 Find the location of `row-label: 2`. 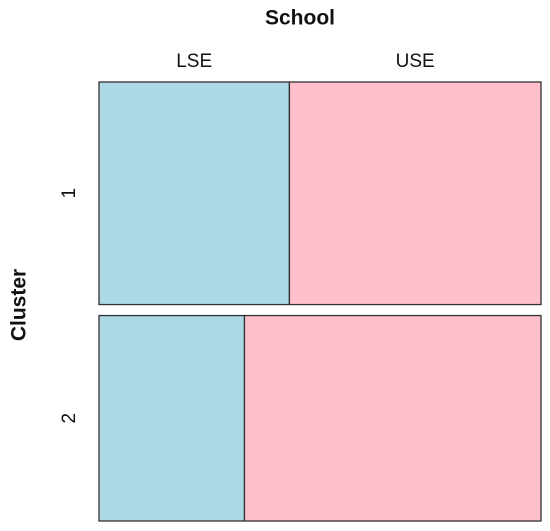

row-label: 2 is located at coordinates (69, 418).